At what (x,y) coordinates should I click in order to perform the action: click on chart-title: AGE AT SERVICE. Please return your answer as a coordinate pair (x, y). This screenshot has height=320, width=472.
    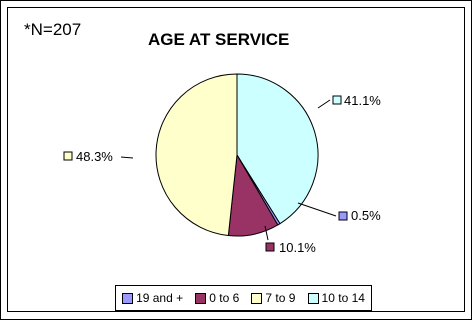
    Looking at the image, I should click on (219, 39).